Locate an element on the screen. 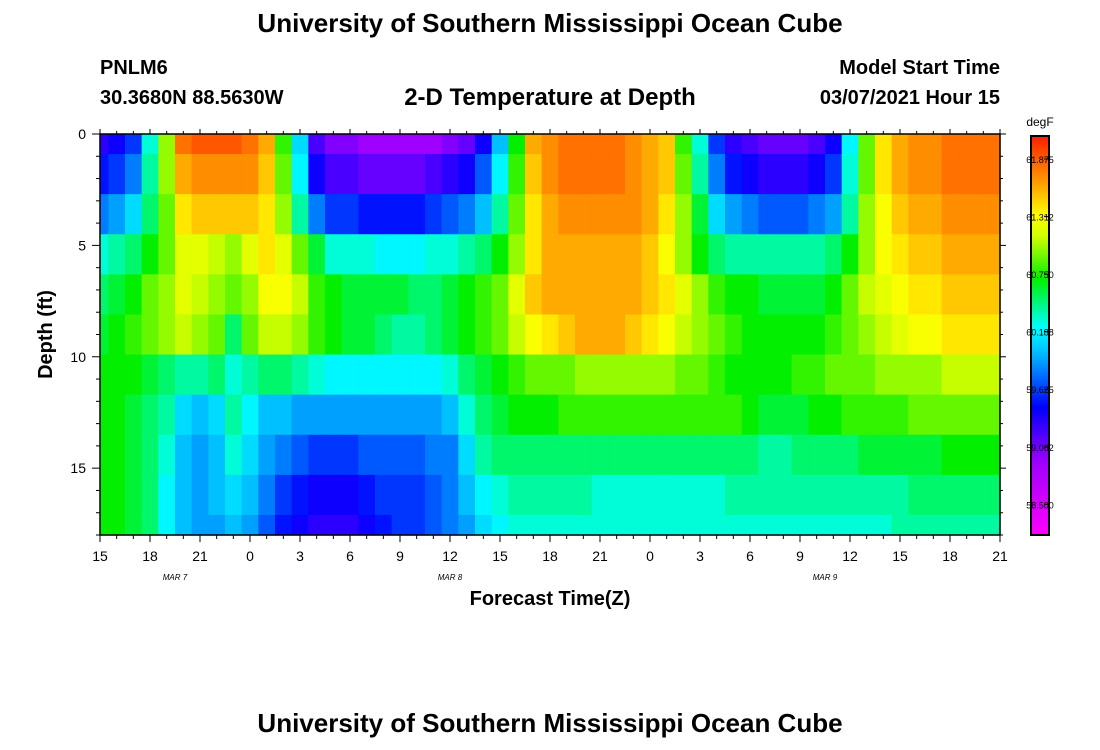 The image size is (1100, 750). colorbar-units: degF is located at coordinates (1039, 122).